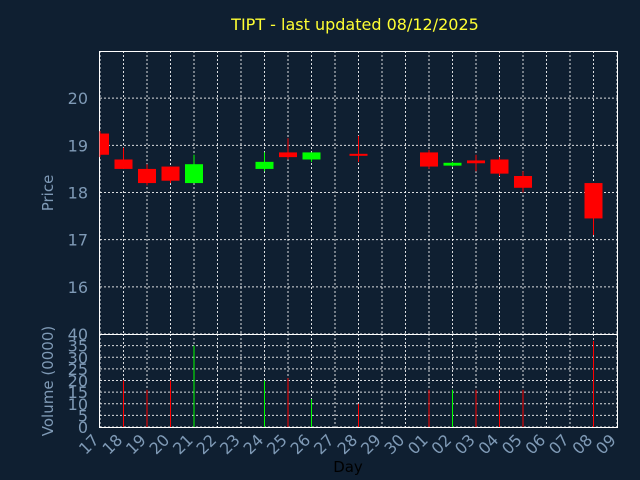  What do you see at coordinates (354, 24) in the screenshot?
I see `chart-title: TIPT - last updated 08/12/2025` at bounding box center [354, 24].